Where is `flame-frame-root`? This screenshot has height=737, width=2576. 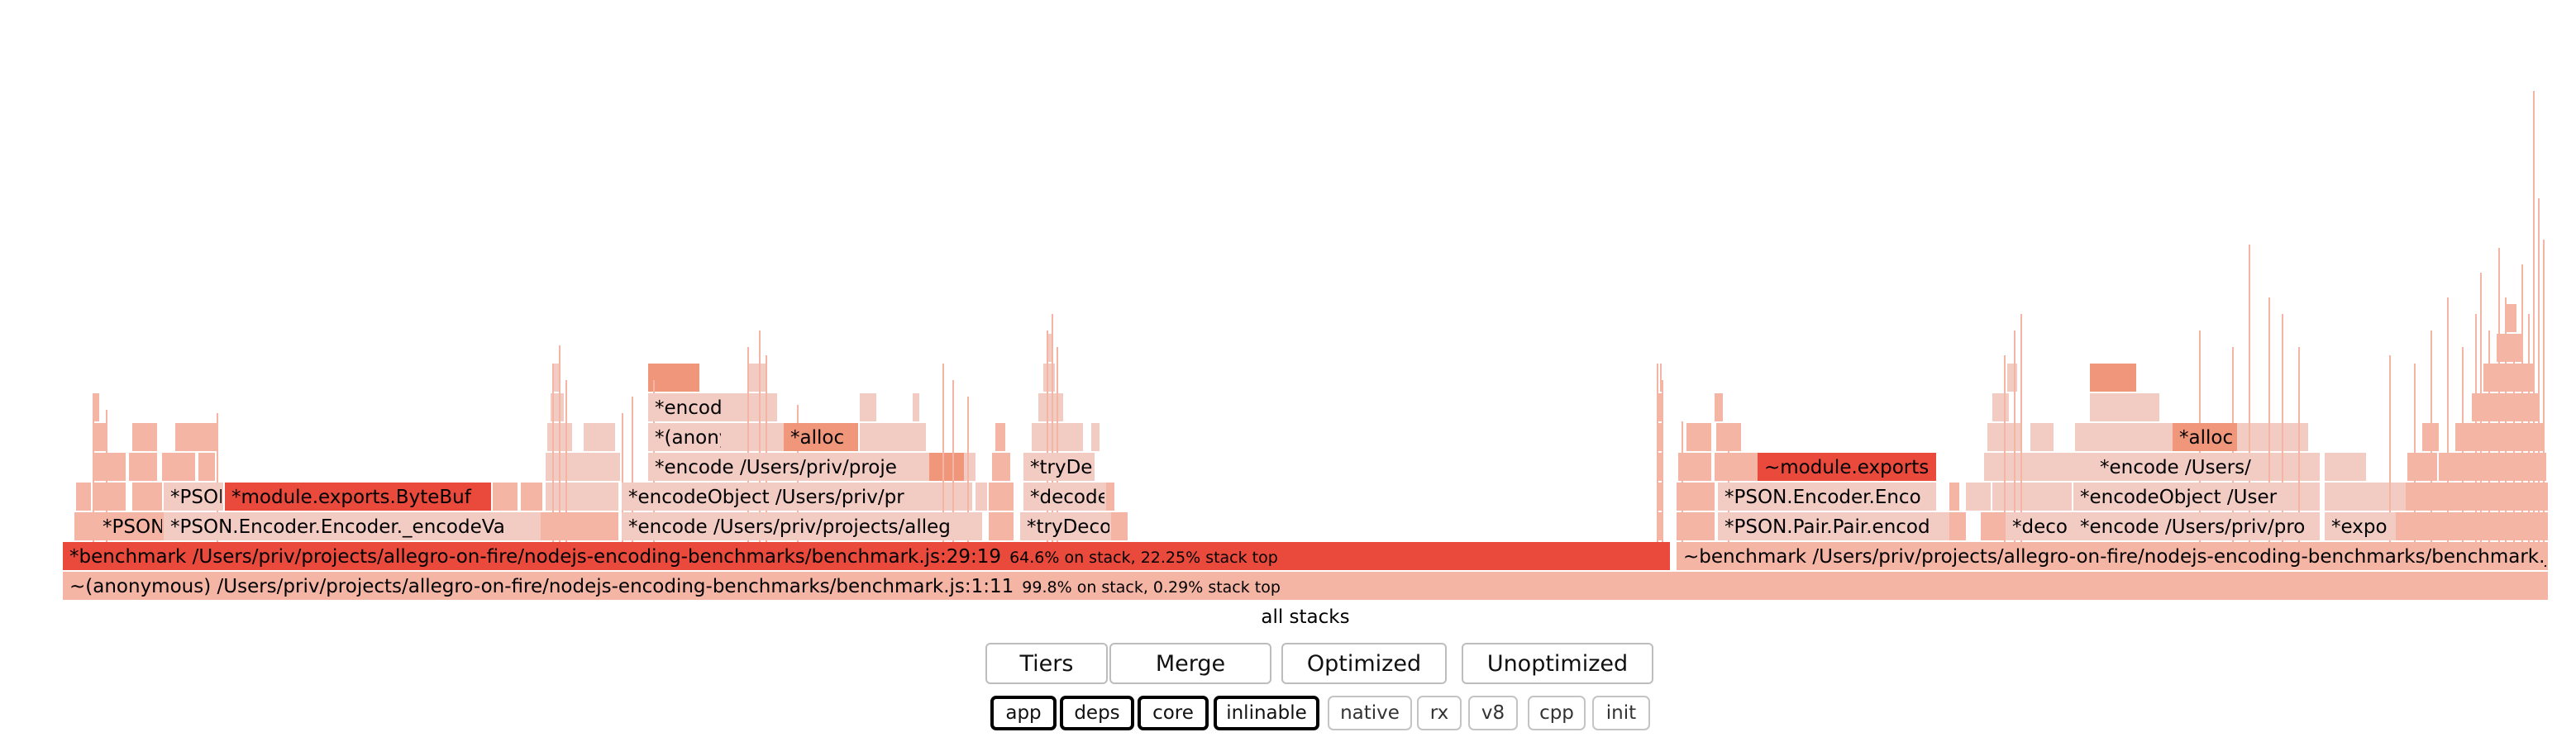 flame-frame-root is located at coordinates (1305, 616).